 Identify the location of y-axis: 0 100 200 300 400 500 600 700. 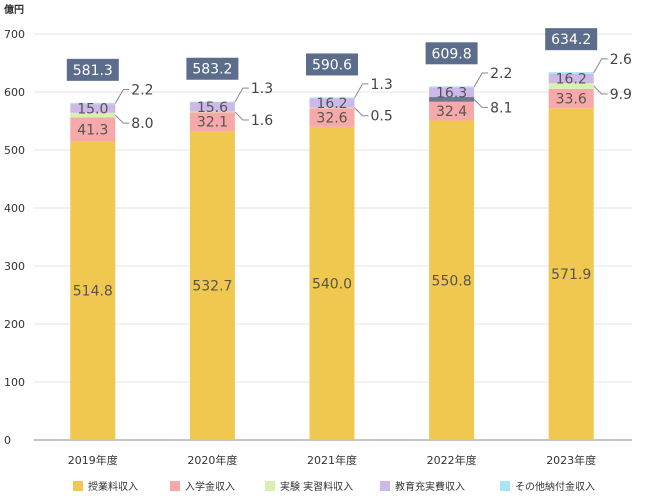
(14, 237).